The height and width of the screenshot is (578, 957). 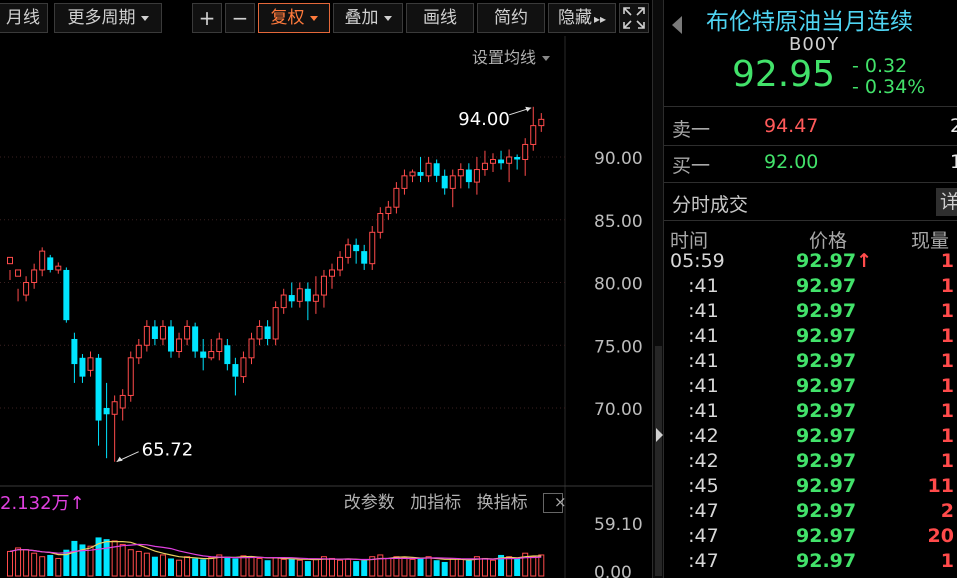 What do you see at coordinates (600, 19) in the screenshot?
I see `double-chevron-right-icon: ▸▸` at bounding box center [600, 19].